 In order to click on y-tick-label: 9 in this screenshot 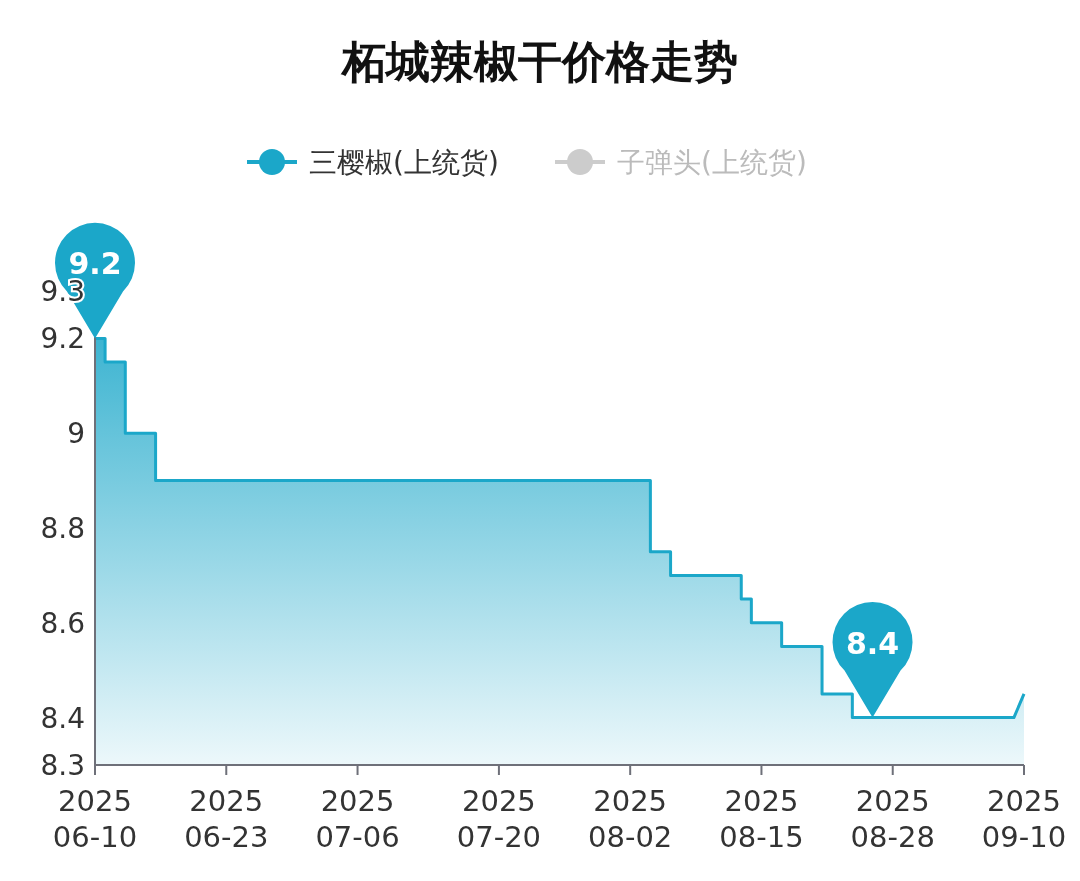, I will do `click(76, 434)`.